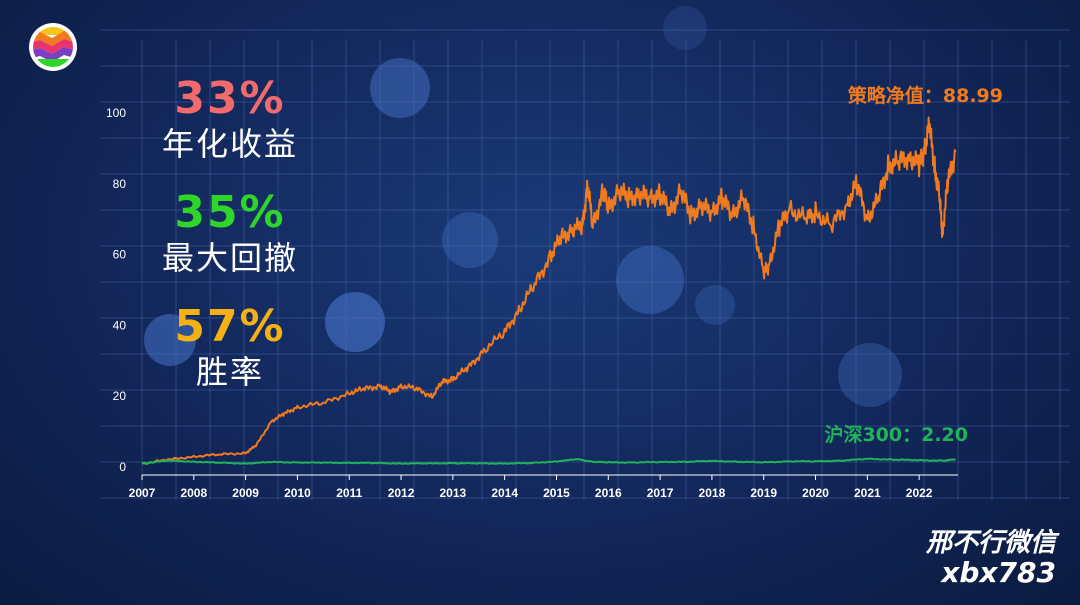 Image resolution: width=1080 pixels, height=605 pixels. Describe the element at coordinates (229, 258) in the screenshot. I see `stat-label: 最大回撤` at that location.